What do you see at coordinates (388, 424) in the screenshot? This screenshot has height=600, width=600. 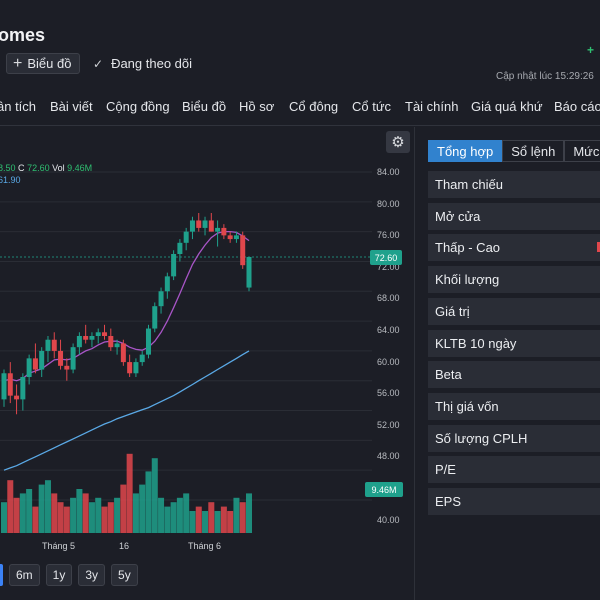 I see `y-tick-label: 52.00` at bounding box center [388, 424].